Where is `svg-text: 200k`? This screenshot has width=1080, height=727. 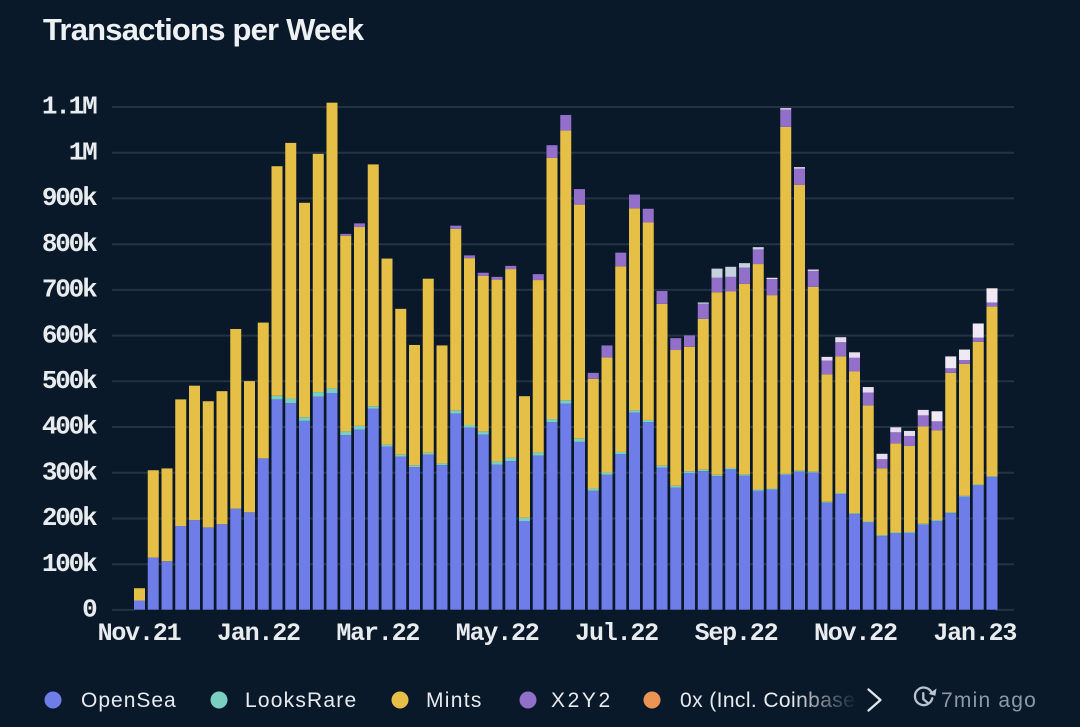 svg-text: 200k is located at coordinates (69, 518).